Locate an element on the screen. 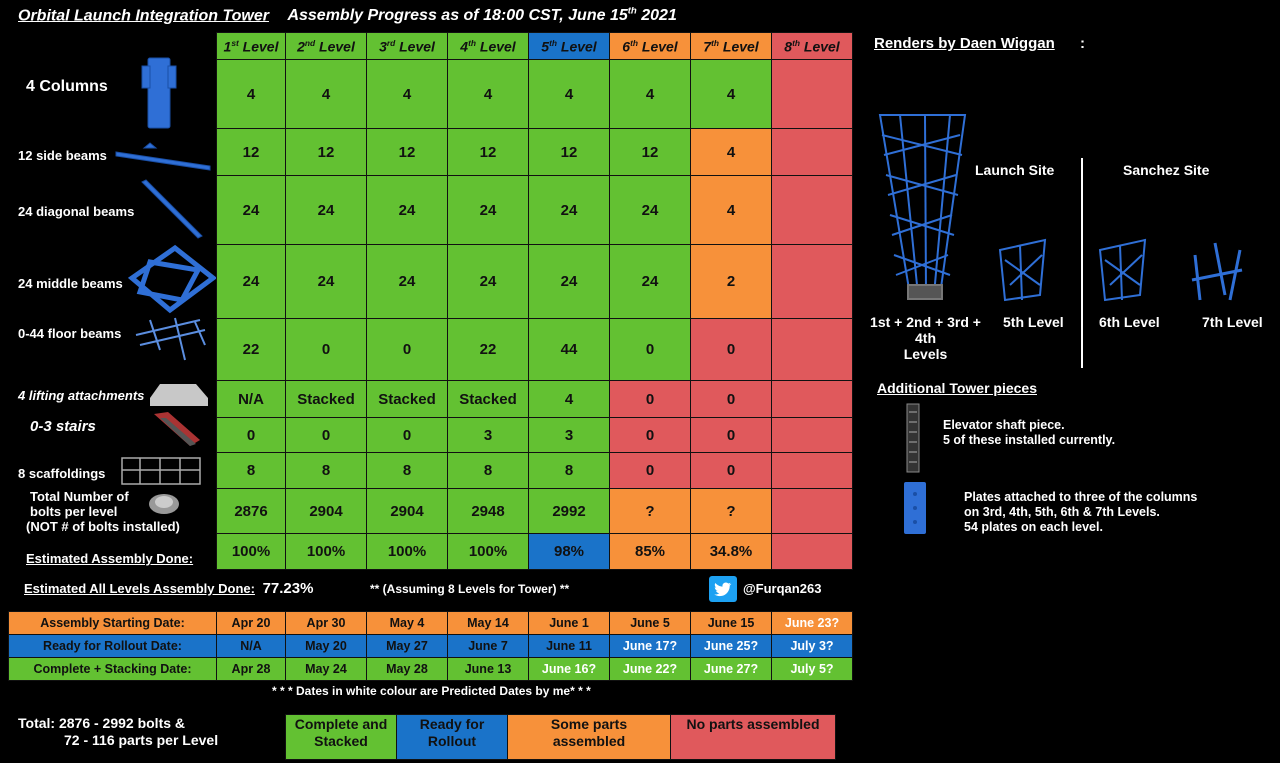 The image size is (1280, 763). date-cell: June 22? is located at coordinates (650, 669).